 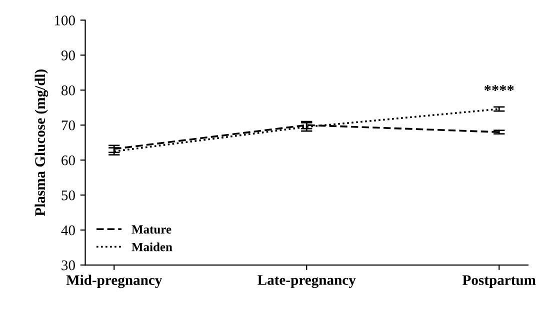 What do you see at coordinates (68, 90) in the screenshot?
I see `y-tick-label: 80` at bounding box center [68, 90].